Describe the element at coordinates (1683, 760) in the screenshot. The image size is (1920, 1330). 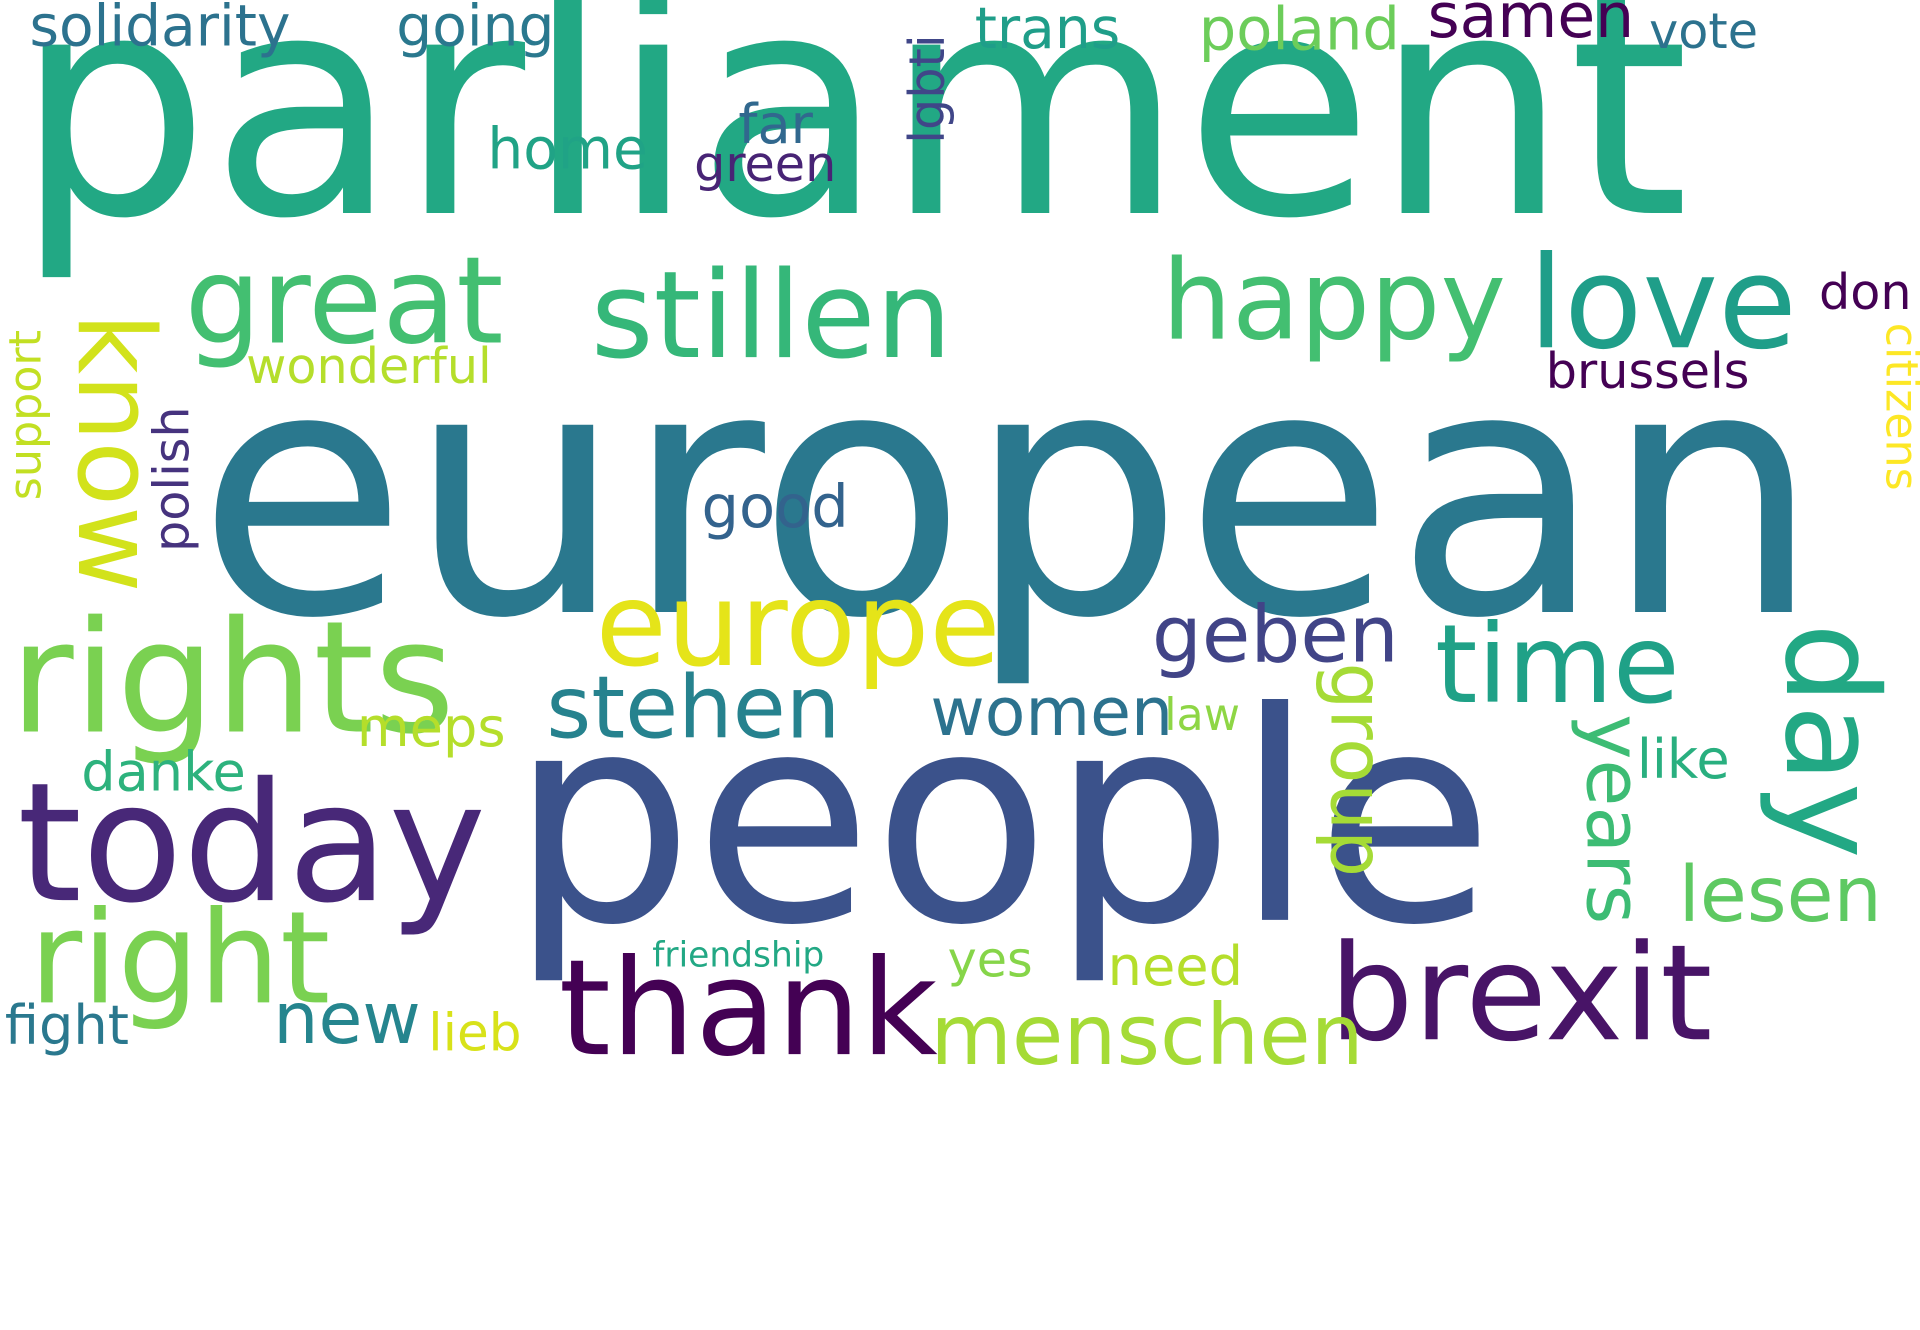
I see `word-like: like` at that location.